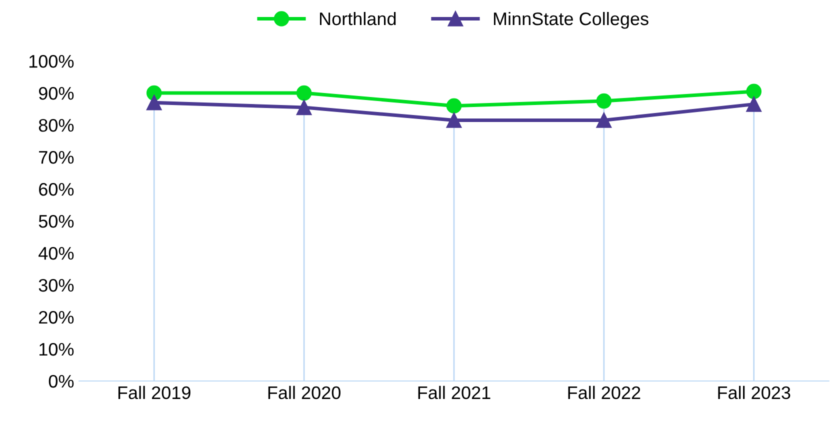 The height and width of the screenshot is (421, 833). I want to click on x-tick-label: Fall 2022, so click(604, 393).